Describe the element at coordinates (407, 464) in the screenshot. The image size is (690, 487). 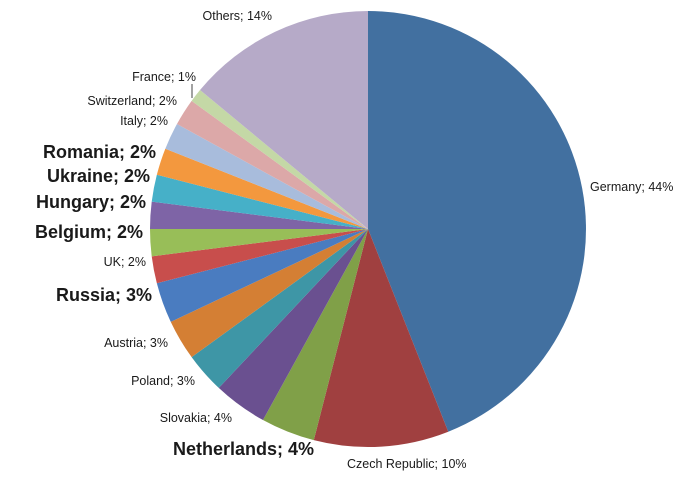
I see `label-czech-republic: Czech Republic; 10%` at that location.